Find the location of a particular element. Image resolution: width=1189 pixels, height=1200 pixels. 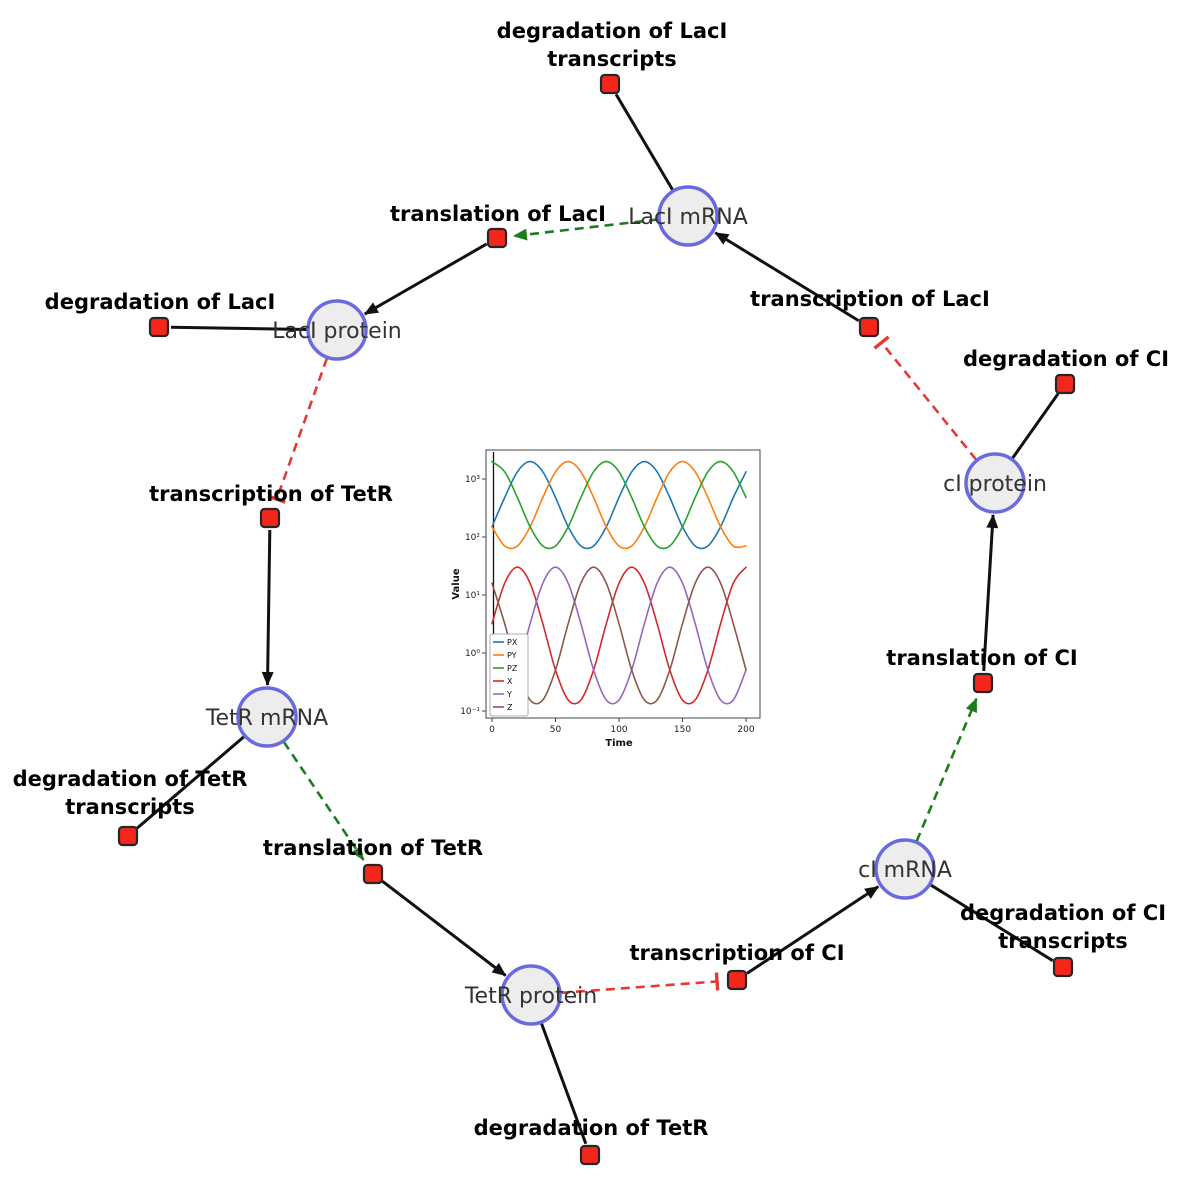

species-label-ci-mrna: cI mRNA is located at coordinates (905, 870).